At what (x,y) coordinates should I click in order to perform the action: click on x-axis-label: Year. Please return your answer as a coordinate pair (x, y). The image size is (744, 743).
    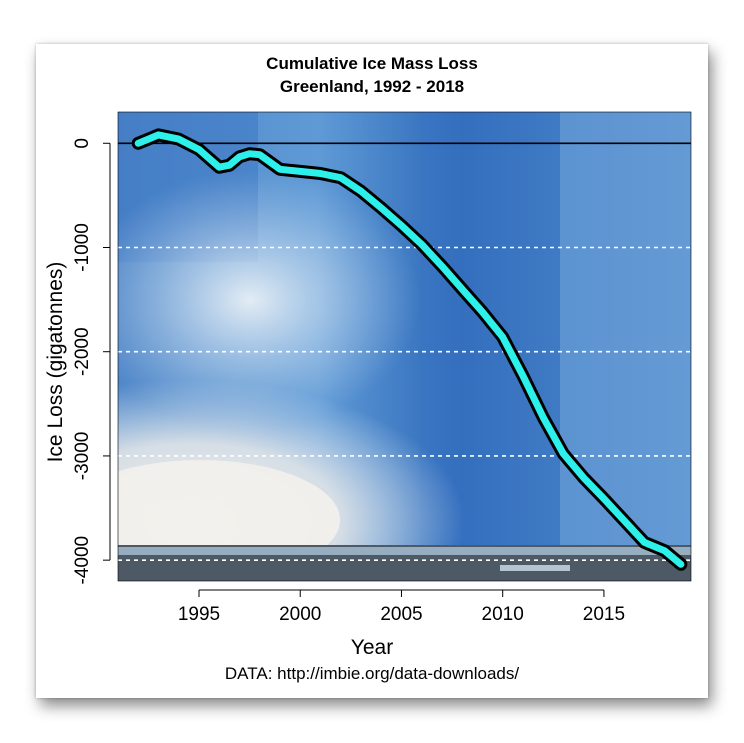
    Looking at the image, I should click on (372, 647).